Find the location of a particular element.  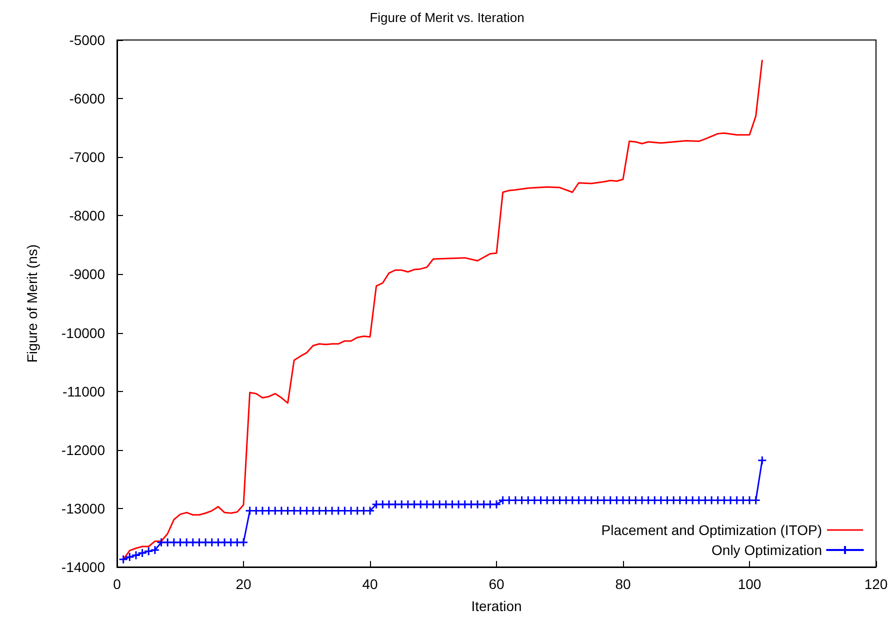

y-tick-label: -5000 is located at coordinates (87, 40).